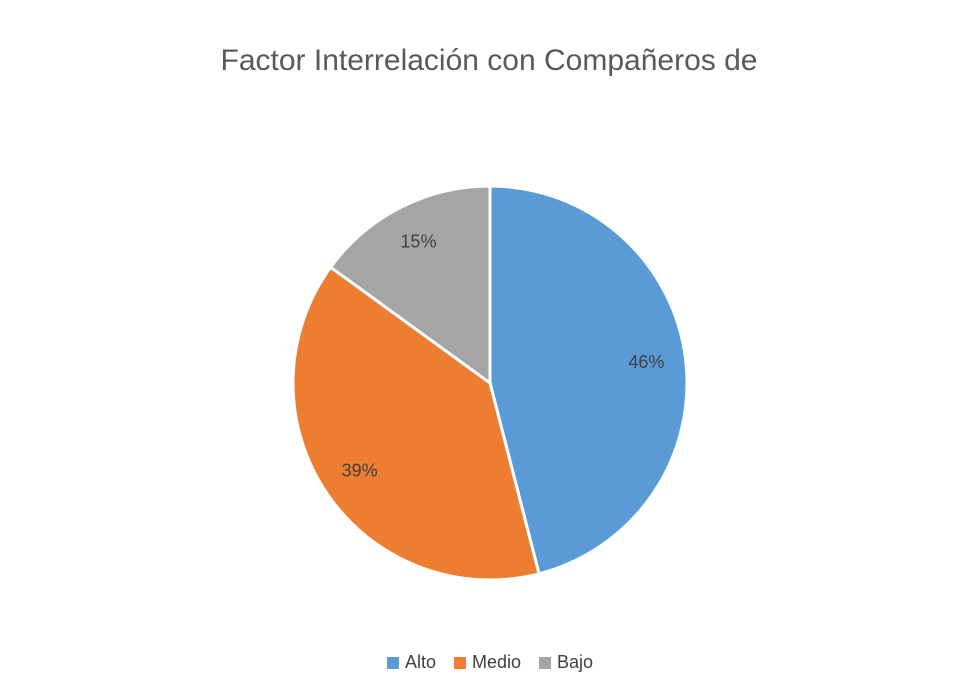 This screenshot has width=958, height=697. What do you see at coordinates (496, 662) in the screenshot?
I see `legend-label: Medio` at bounding box center [496, 662].